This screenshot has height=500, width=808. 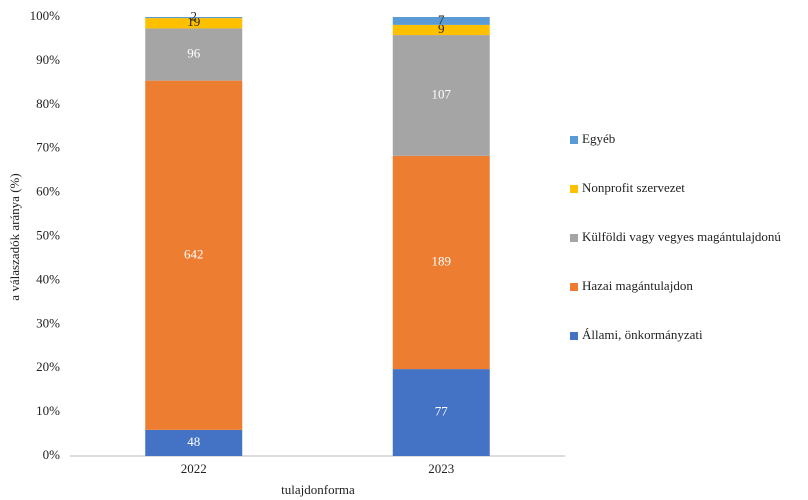 I want to click on data-label: 9, so click(x=441, y=28).